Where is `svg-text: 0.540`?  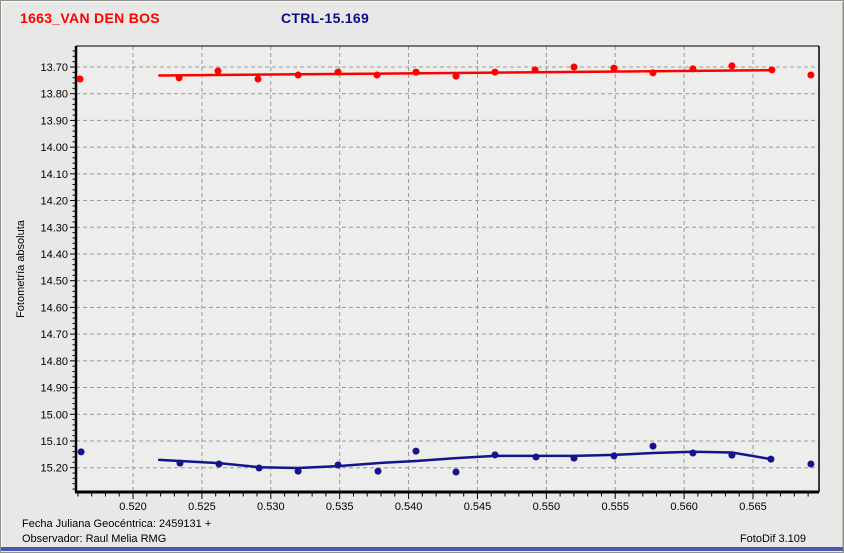 svg-text: 0.540 is located at coordinates (409, 507).